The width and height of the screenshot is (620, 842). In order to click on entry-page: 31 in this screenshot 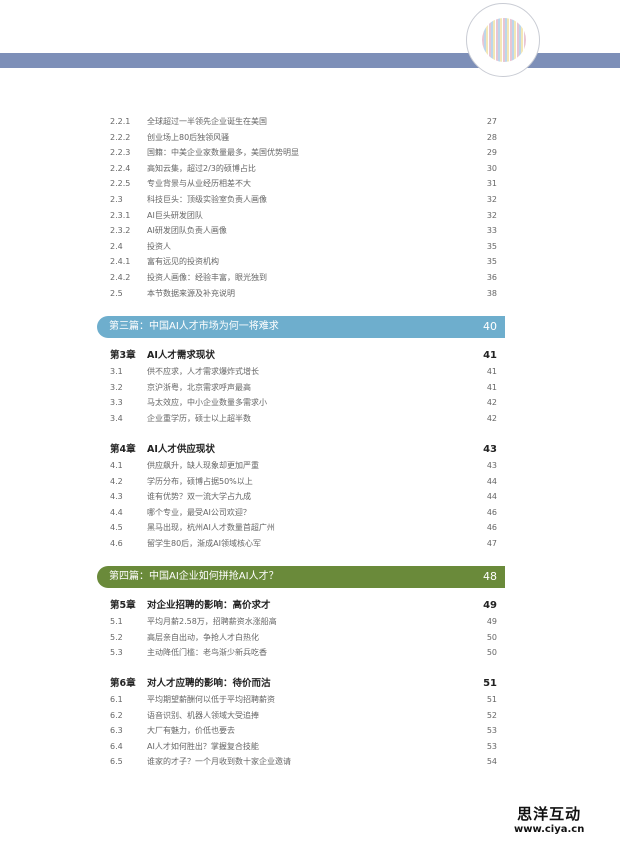, I will do `click(491, 184)`.